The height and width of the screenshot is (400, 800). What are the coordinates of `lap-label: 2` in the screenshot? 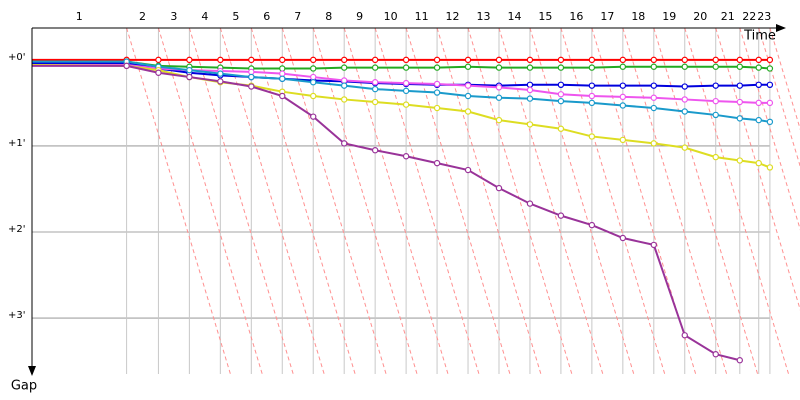 It's located at (142, 16).